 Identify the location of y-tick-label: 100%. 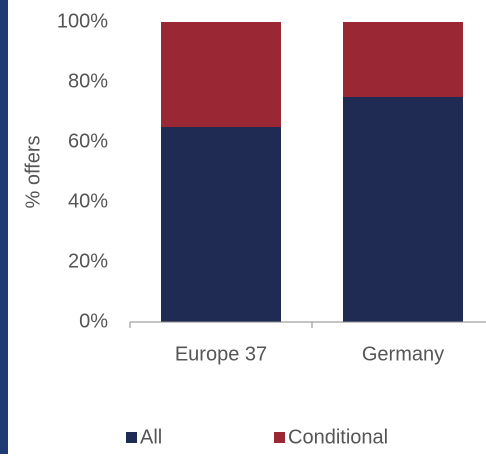
(82, 21).